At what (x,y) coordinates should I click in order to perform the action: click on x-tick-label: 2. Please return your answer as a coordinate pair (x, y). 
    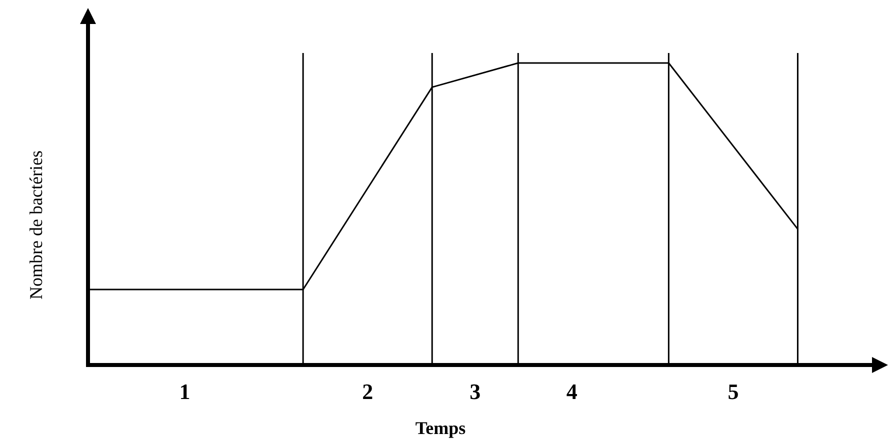
    Looking at the image, I should click on (368, 391).